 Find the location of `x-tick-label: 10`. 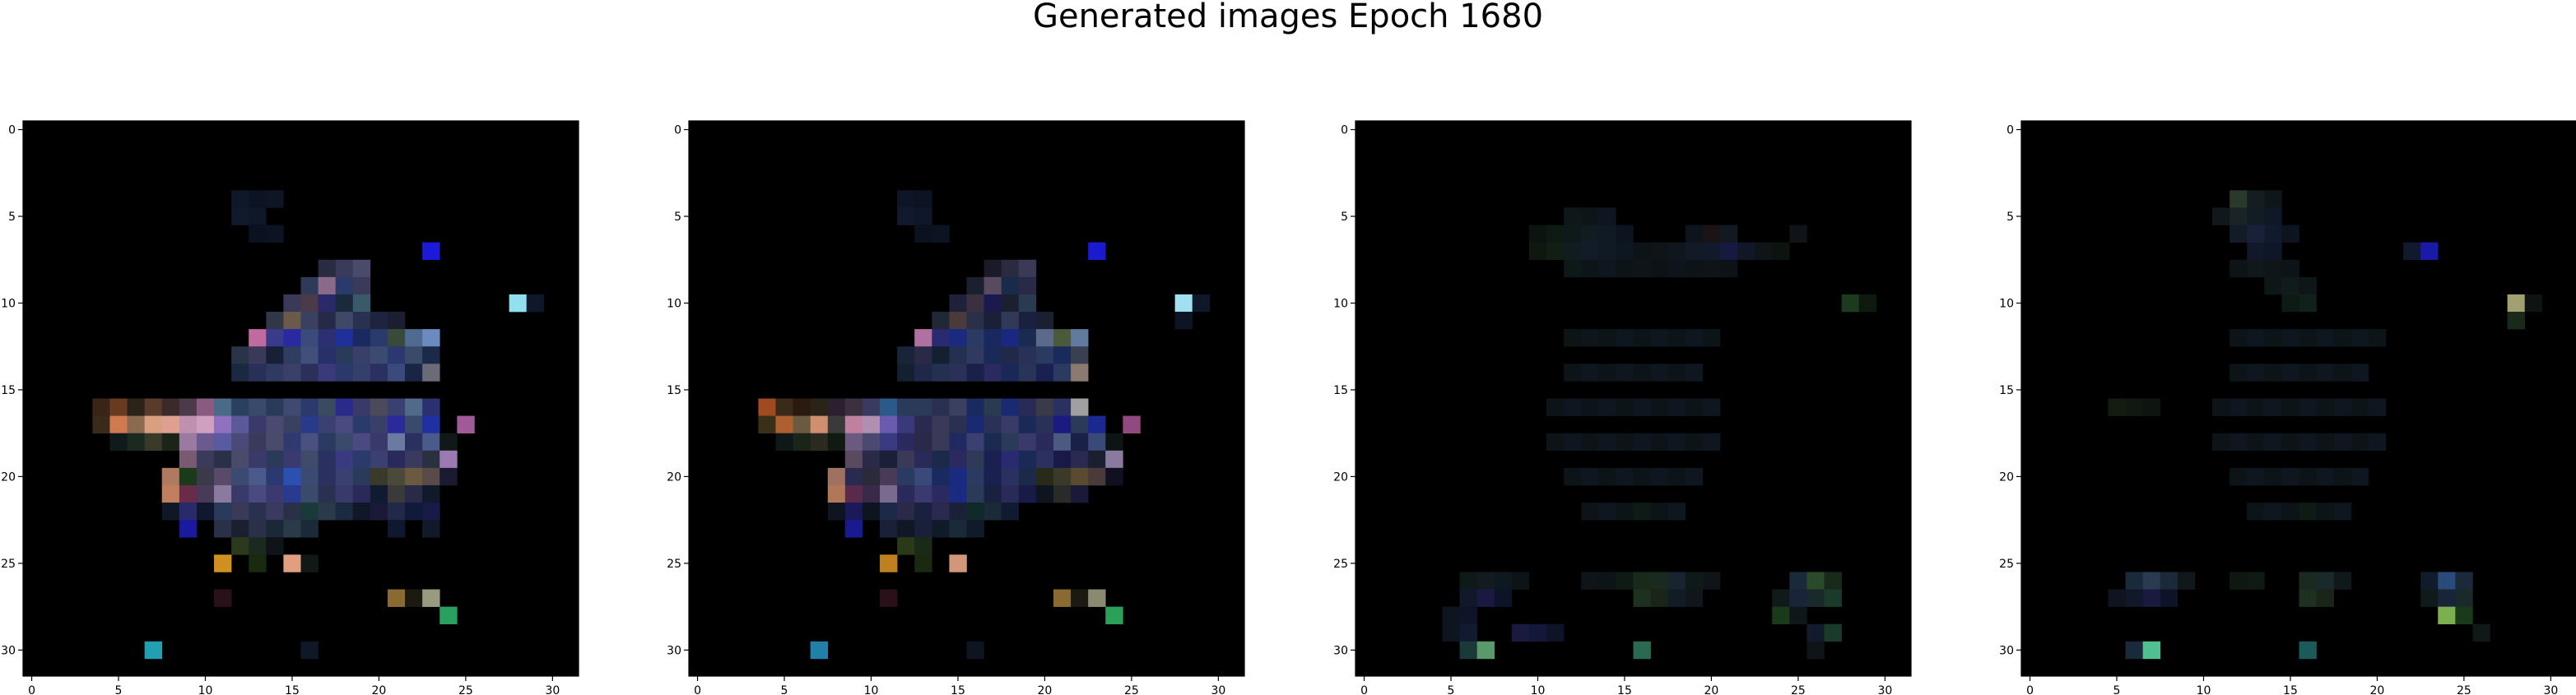

x-tick-label: 10 is located at coordinates (205, 689).